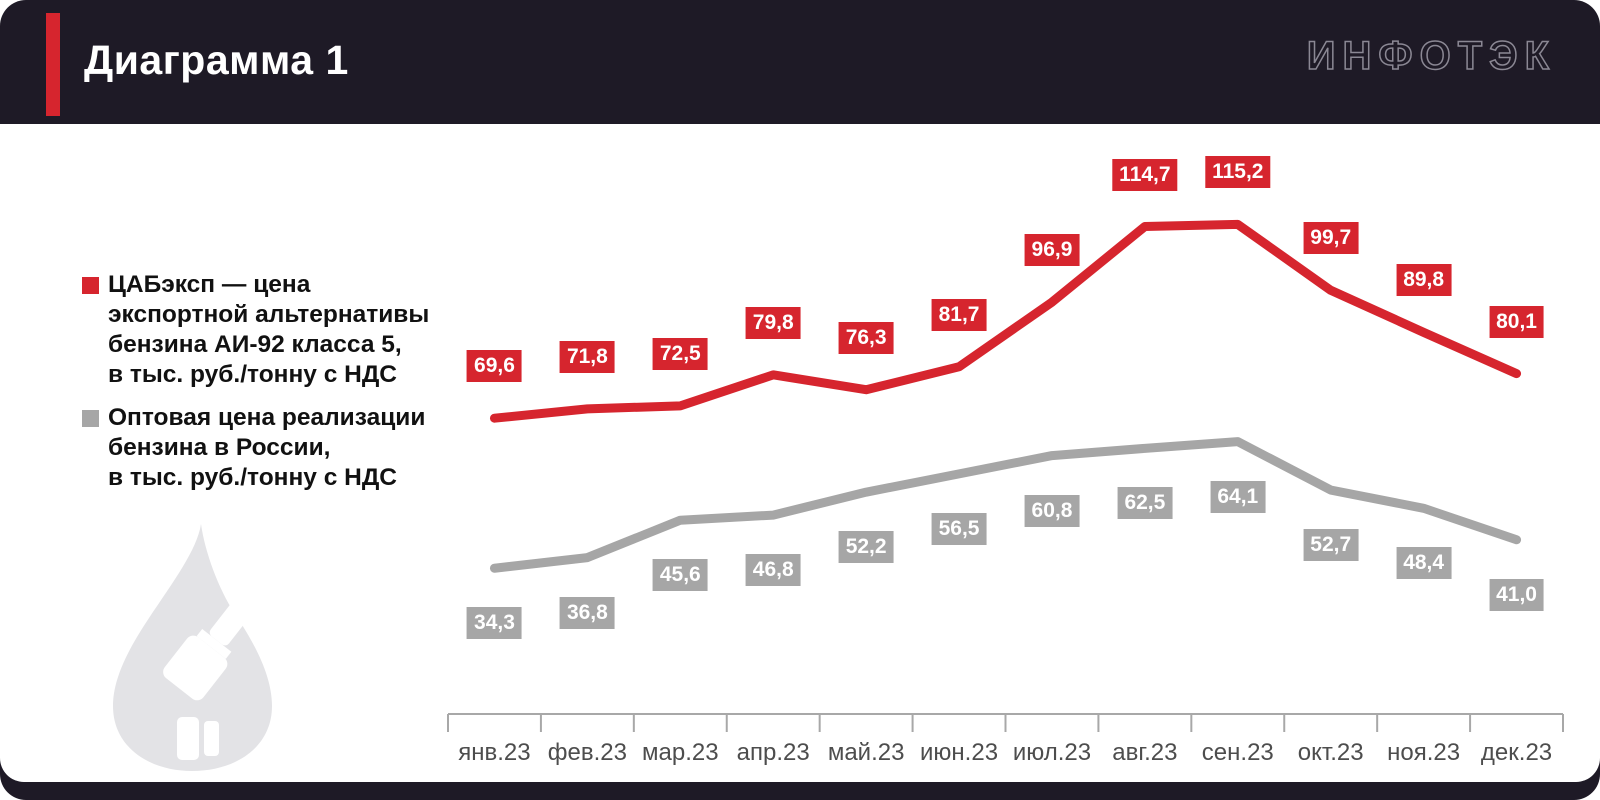  What do you see at coordinates (1052, 510) in the screenshot?
I see `data-label: 60,8` at bounding box center [1052, 510].